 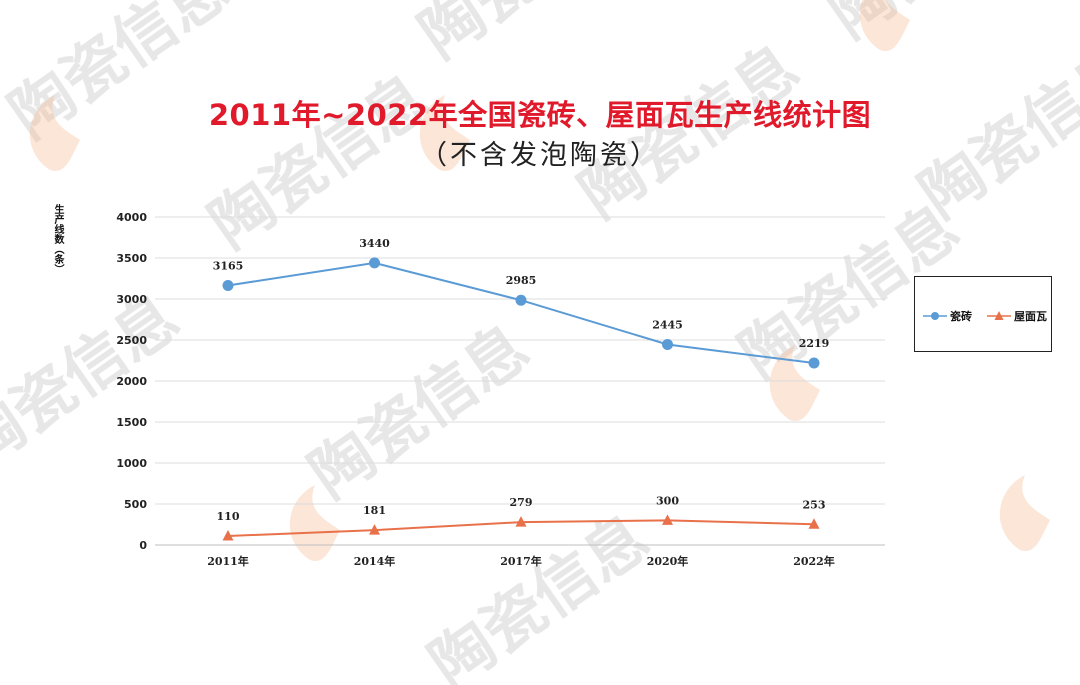 What do you see at coordinates (1030, 316) in the screenshot?
I see `legend-label-roof-tiles: 屋面瓦` at bounding box center [1030, 316].